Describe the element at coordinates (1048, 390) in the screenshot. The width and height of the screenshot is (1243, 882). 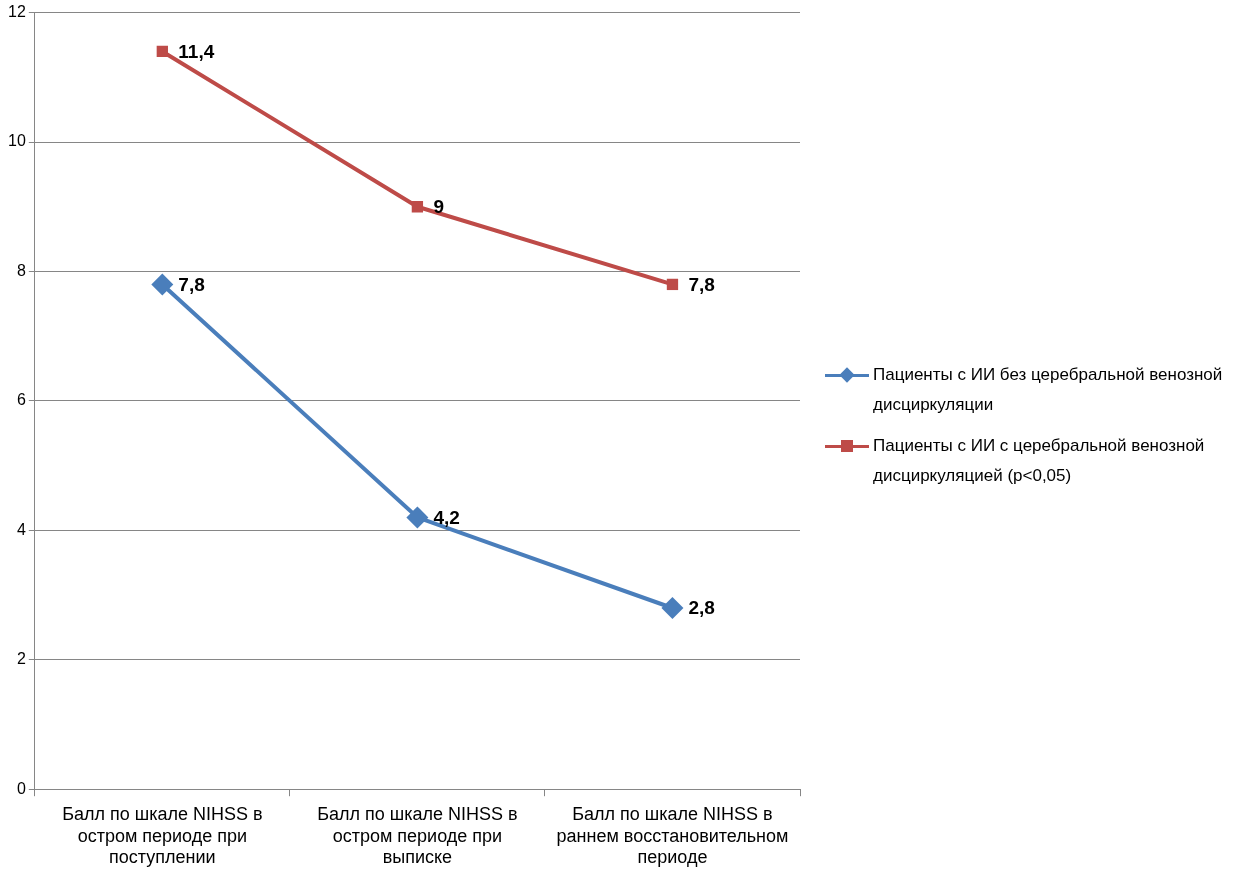
I see `legend-label: Пациенты с ИИ без церебральной венозной дисциркуляции` at that location.